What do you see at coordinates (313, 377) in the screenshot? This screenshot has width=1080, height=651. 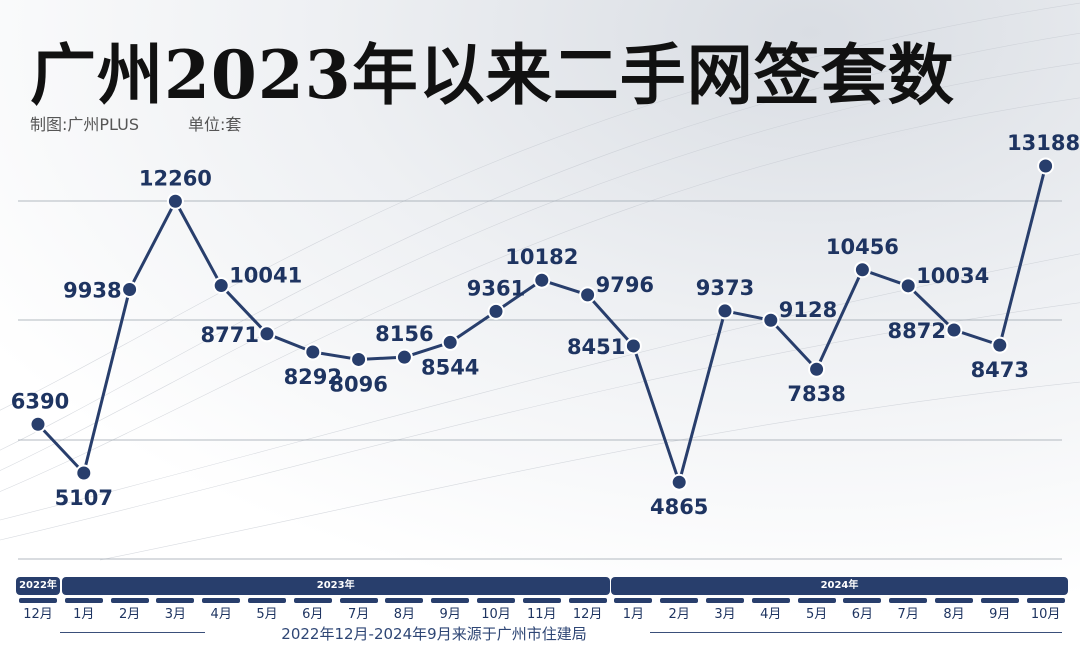 I see `data-label: 8292` at bounding box center [313, 377].